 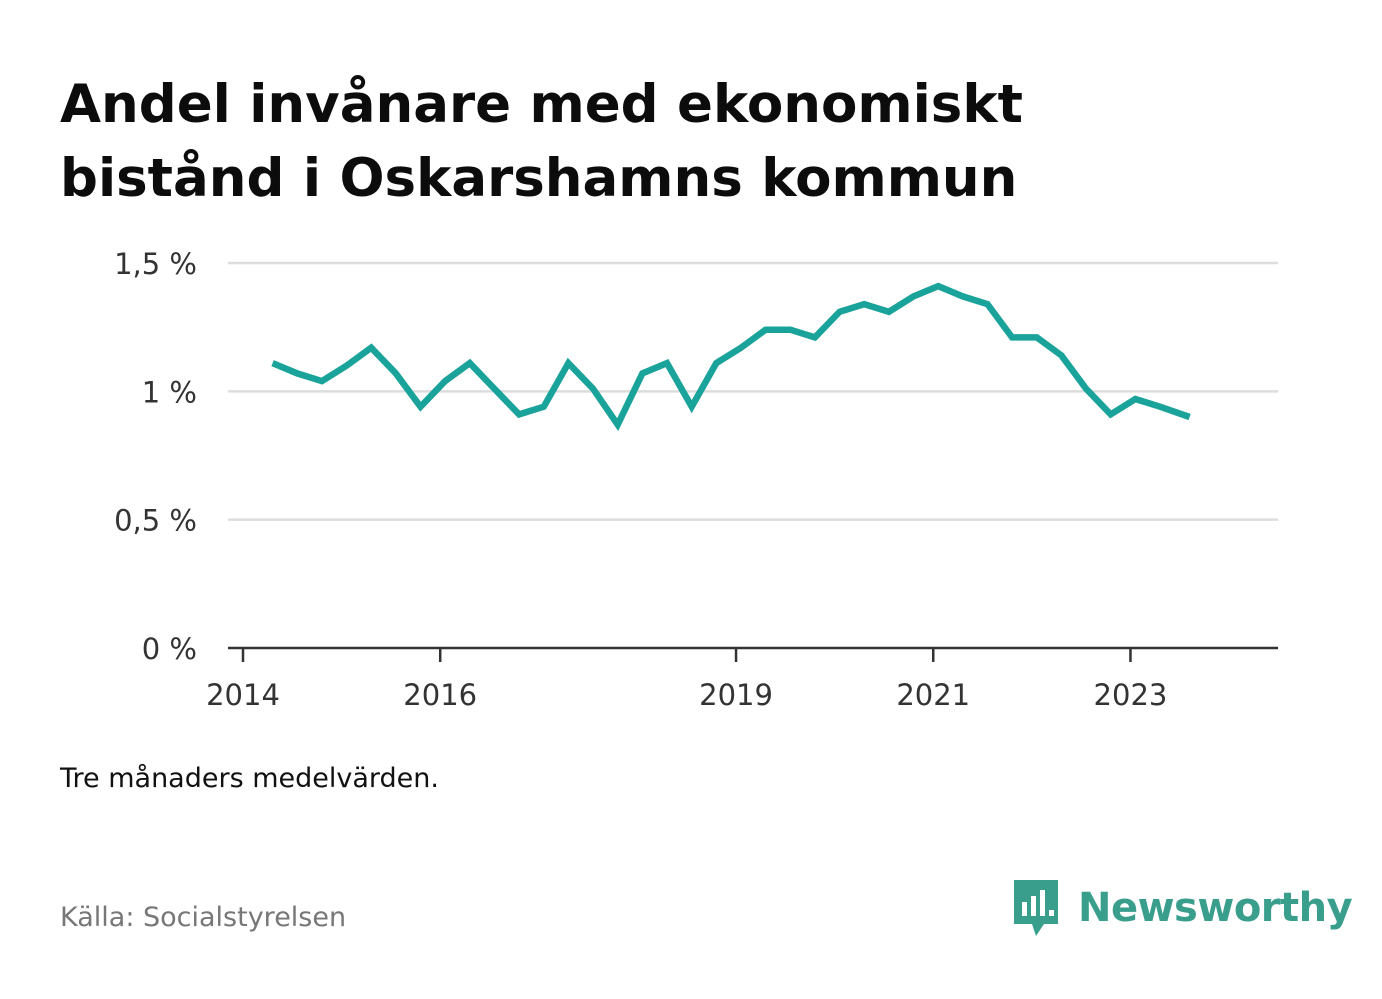 What do you see at coordinates (736, 695) in the screenshot?
I see `x-tick-label: 2019` at bounding box center [736, 695].